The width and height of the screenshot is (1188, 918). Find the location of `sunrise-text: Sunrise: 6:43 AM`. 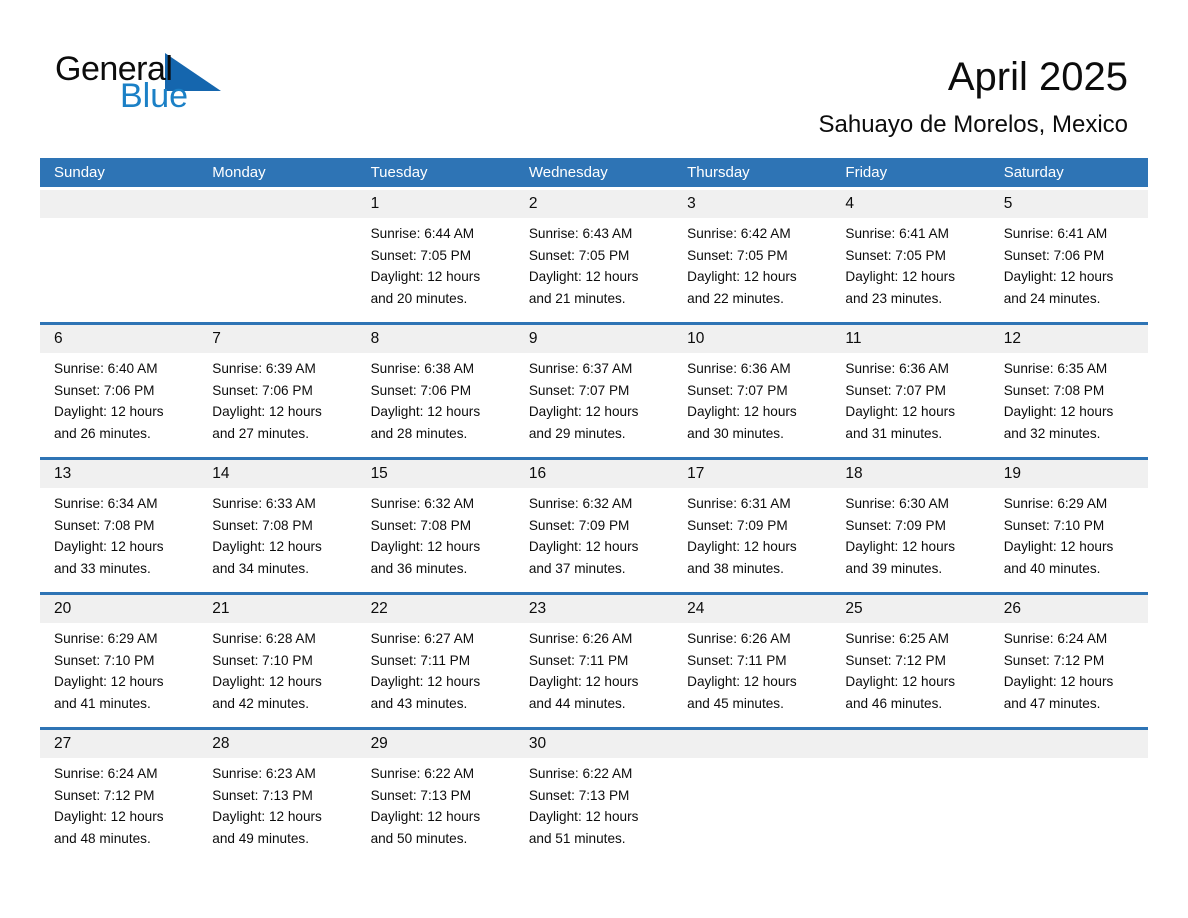

sunrise-text: Sunrise: 6:43 AM is located at coordinates (580, 233).